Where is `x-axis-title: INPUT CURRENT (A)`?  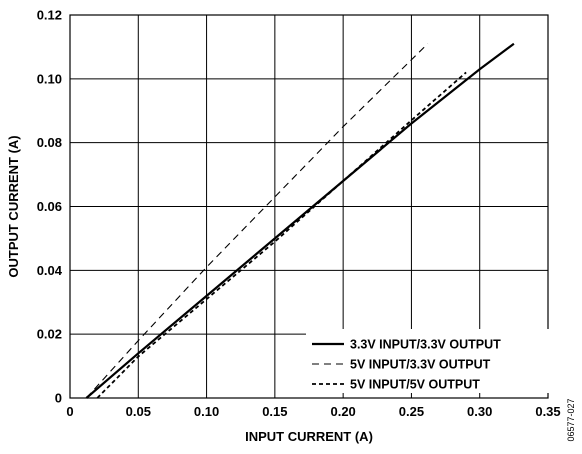 x-axis-title: INPUT CURRENT (A) is located at coordinates (309, 436).